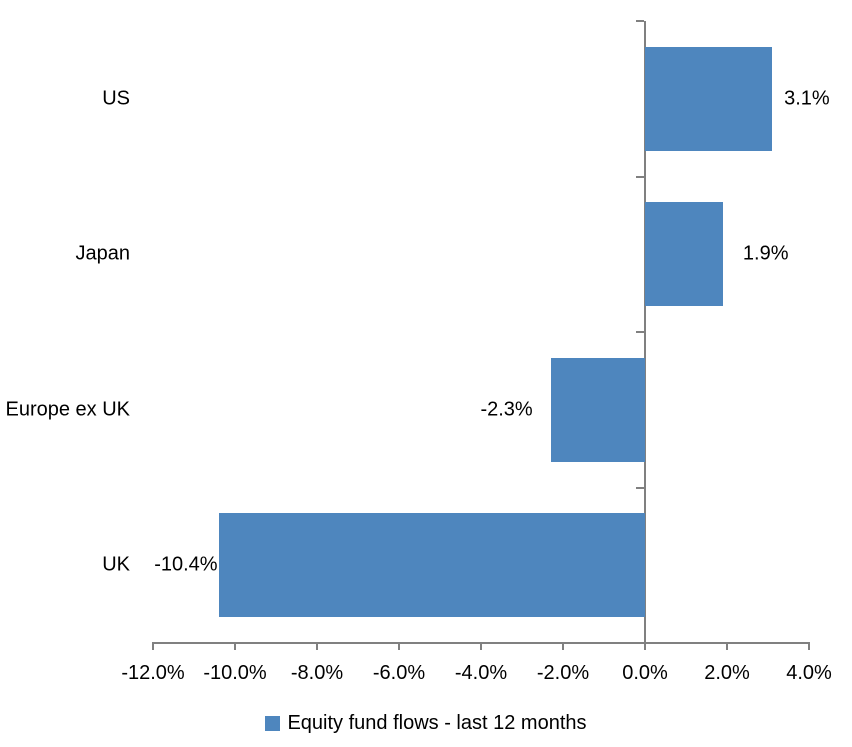 This screenshot has height=747, width=852. Describe the element at coordinates (809, 673) in the screenshot. I see `x-tick-label: 4.0%` at that location.